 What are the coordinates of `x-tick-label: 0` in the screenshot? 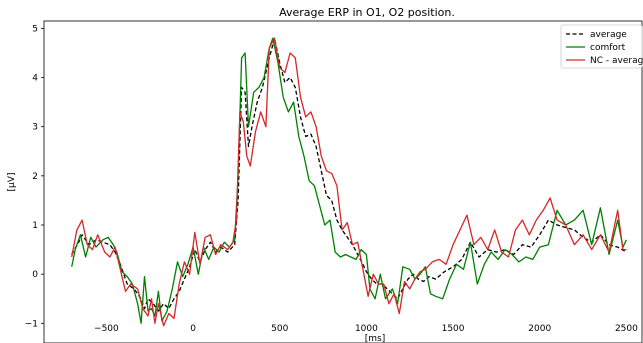 It's located at (193, 329).